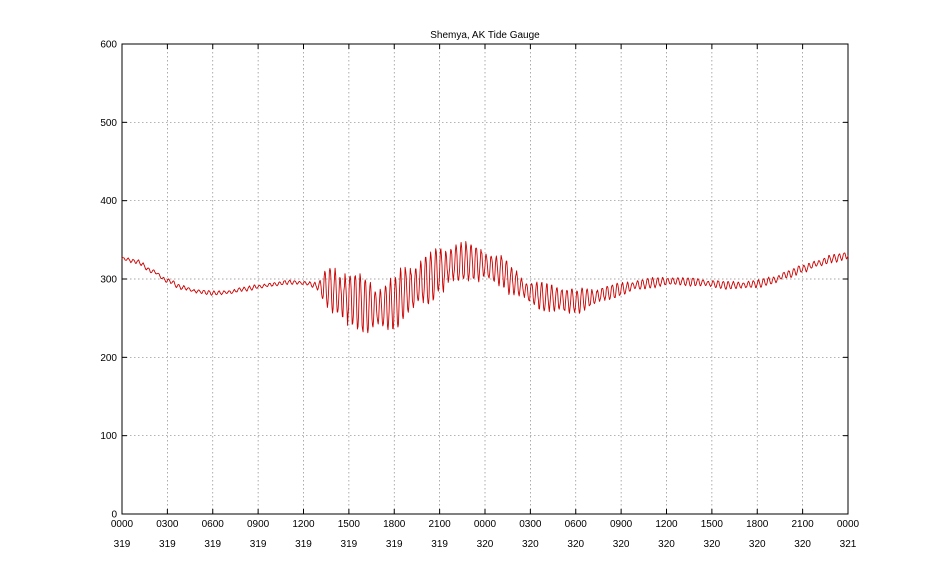 This screenshot has height=578, width=937. What do you see at coordinates (108, 280) in the screenshot?
I see `y-tick-label: 300` at bounding box center [108, 280].